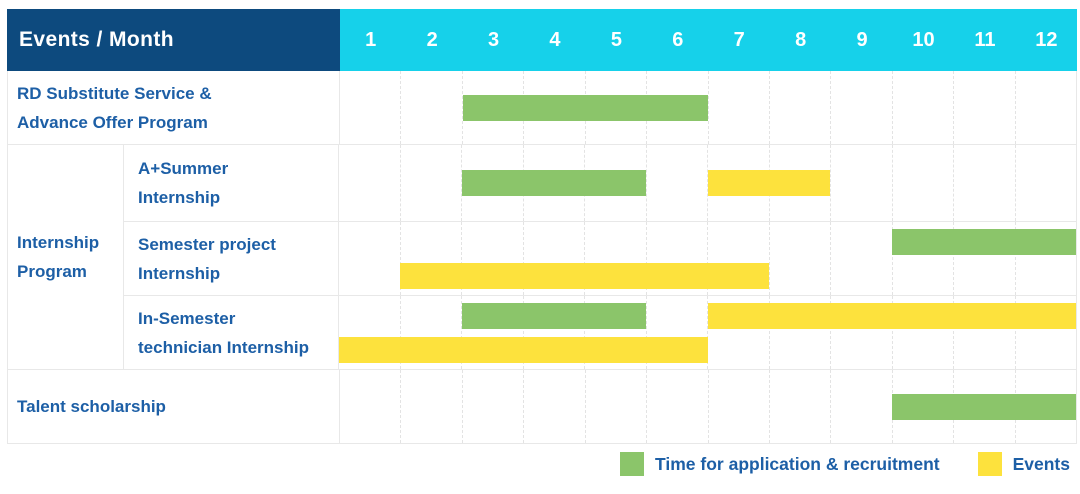  Describe the element at coordinates (616, 39) in the screenshot. I see `month-header-5: 5` at that location.